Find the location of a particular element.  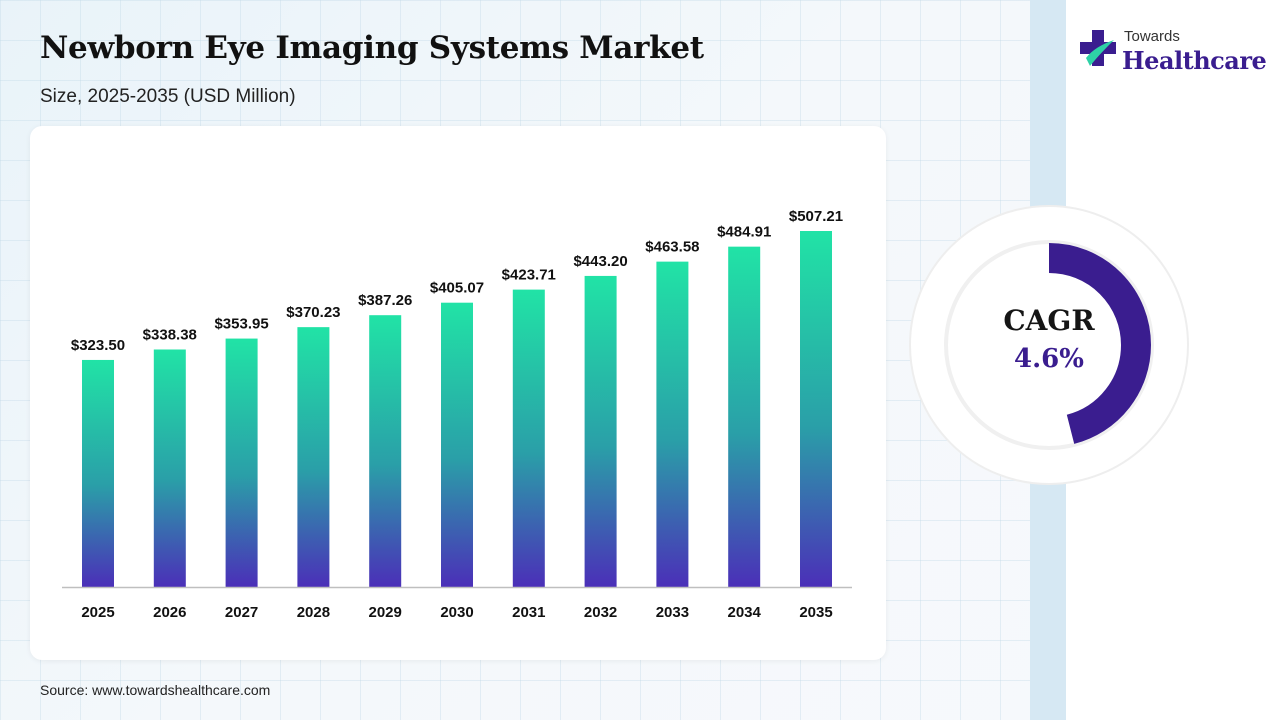

x-tick-label: 2031 is located at coordinates (528, 612).